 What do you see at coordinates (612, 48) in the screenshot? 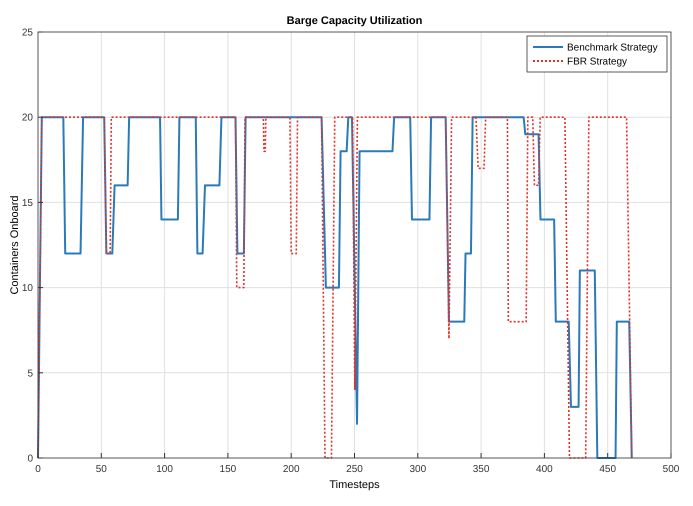
I see `legend-label: Benchmark Strategy` at bounding box center [612, 48].